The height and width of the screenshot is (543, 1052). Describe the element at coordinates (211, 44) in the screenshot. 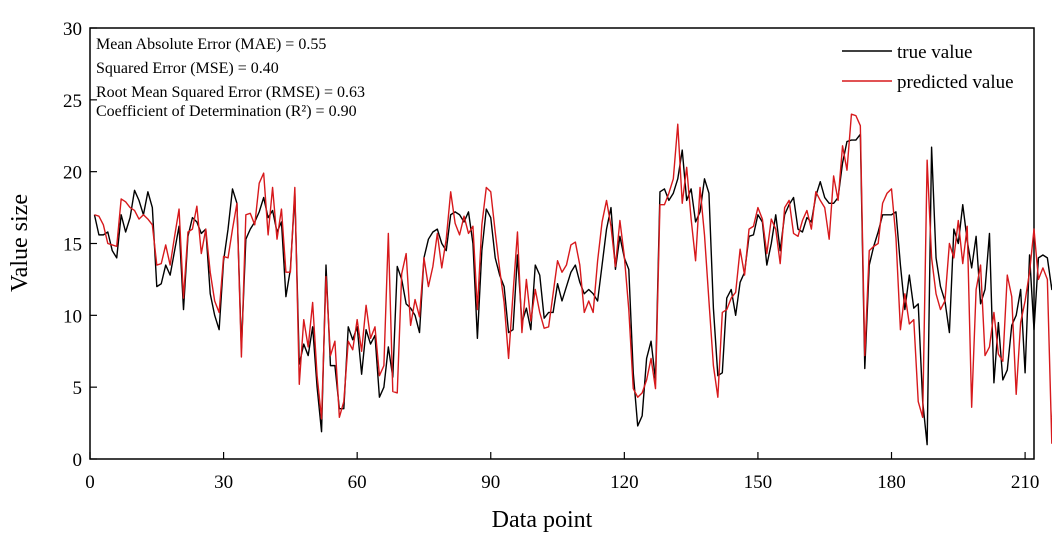

I see `metric-mae: Mean Absolute Error (MAE) = 0.55` at that location.